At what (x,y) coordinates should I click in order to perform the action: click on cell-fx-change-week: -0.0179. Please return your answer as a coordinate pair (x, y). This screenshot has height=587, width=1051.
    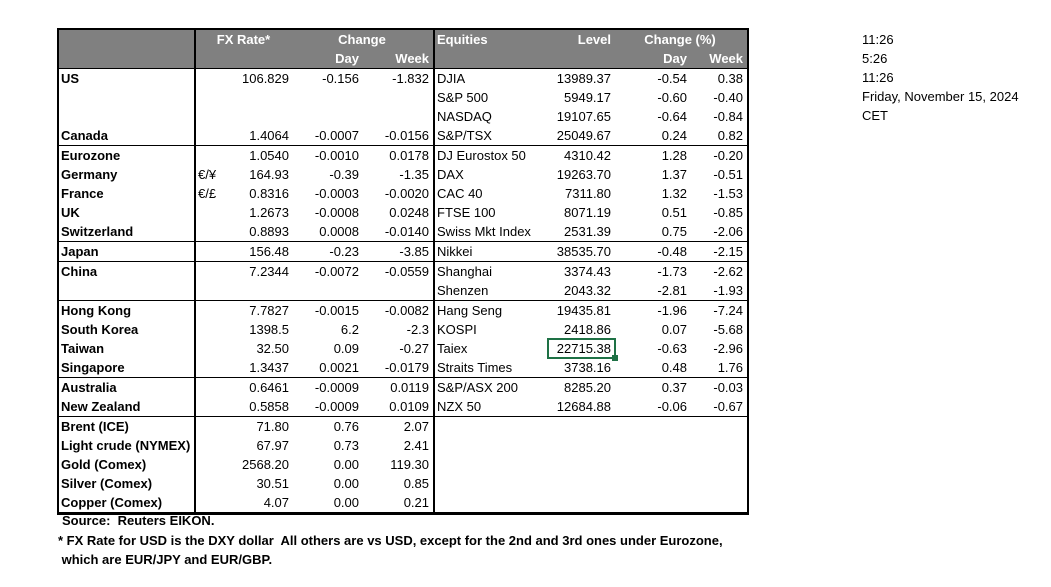
    Looking at the image, I should click on (399, 368).